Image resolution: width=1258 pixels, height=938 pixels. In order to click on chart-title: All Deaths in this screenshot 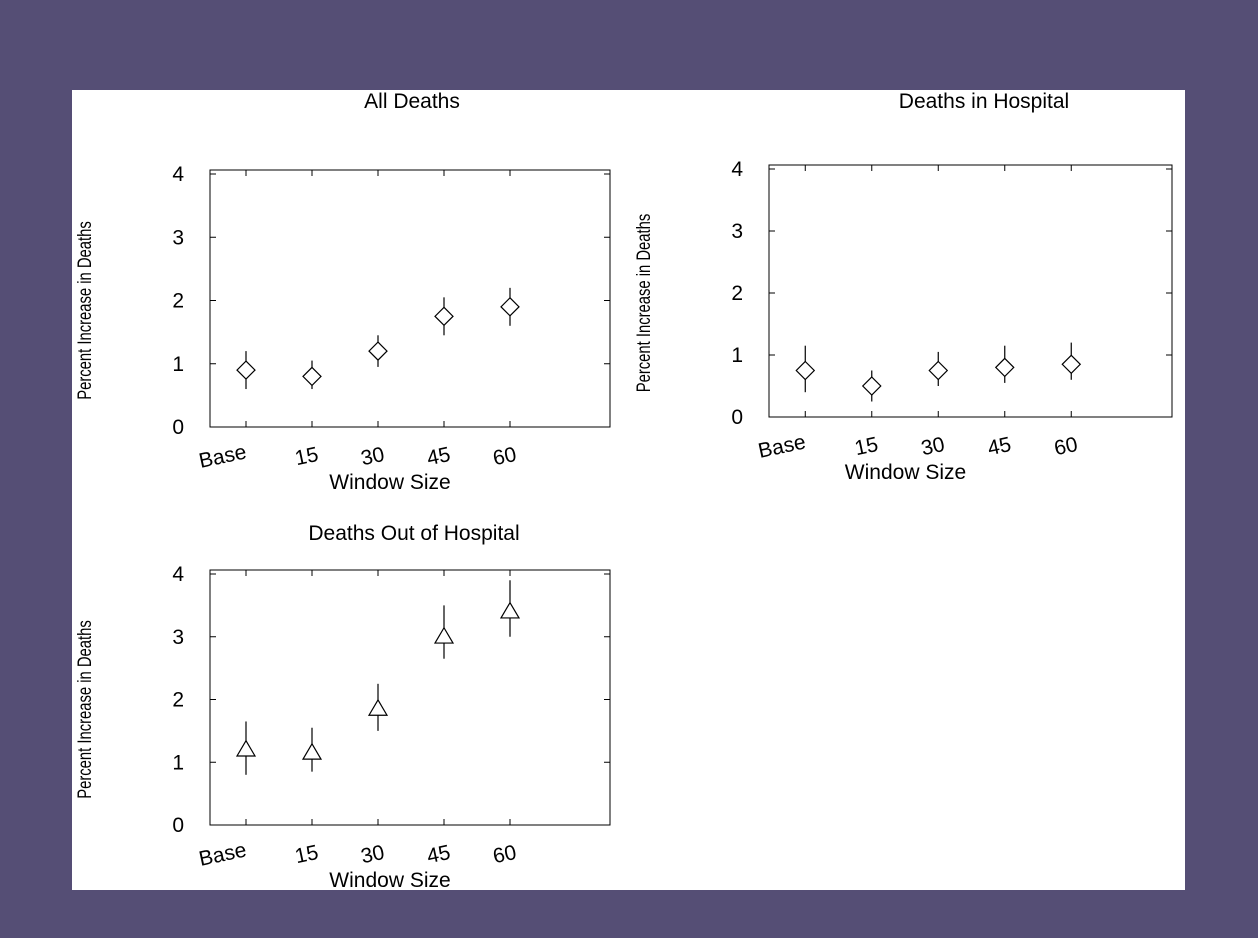, I will do `click(412, 101)`.